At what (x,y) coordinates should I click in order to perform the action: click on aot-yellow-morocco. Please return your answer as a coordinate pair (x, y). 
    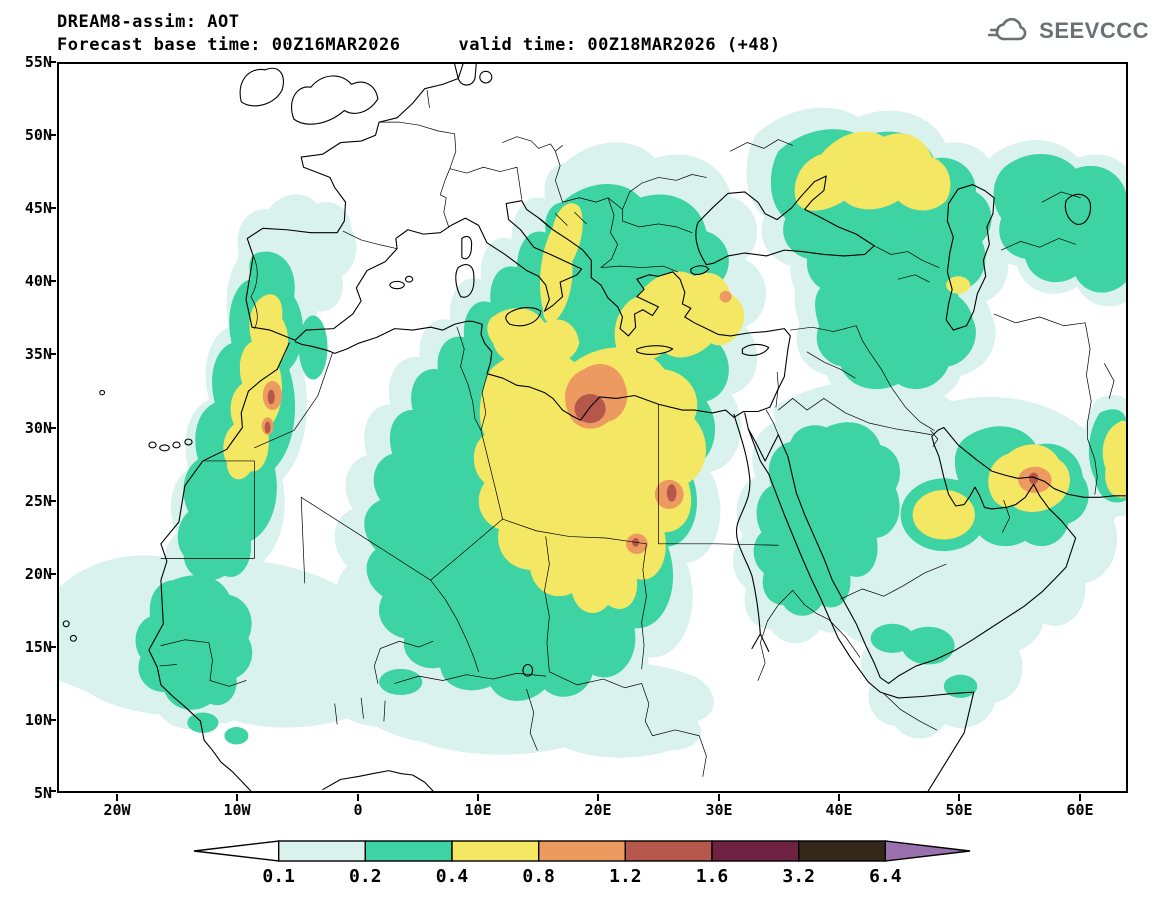
    Looking at the image, I should click on (255, 387).